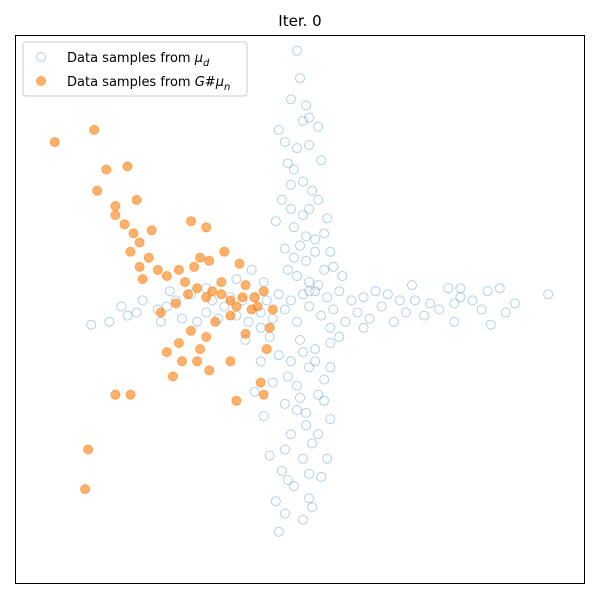  I want to click on legend-box, so click(135, 69).